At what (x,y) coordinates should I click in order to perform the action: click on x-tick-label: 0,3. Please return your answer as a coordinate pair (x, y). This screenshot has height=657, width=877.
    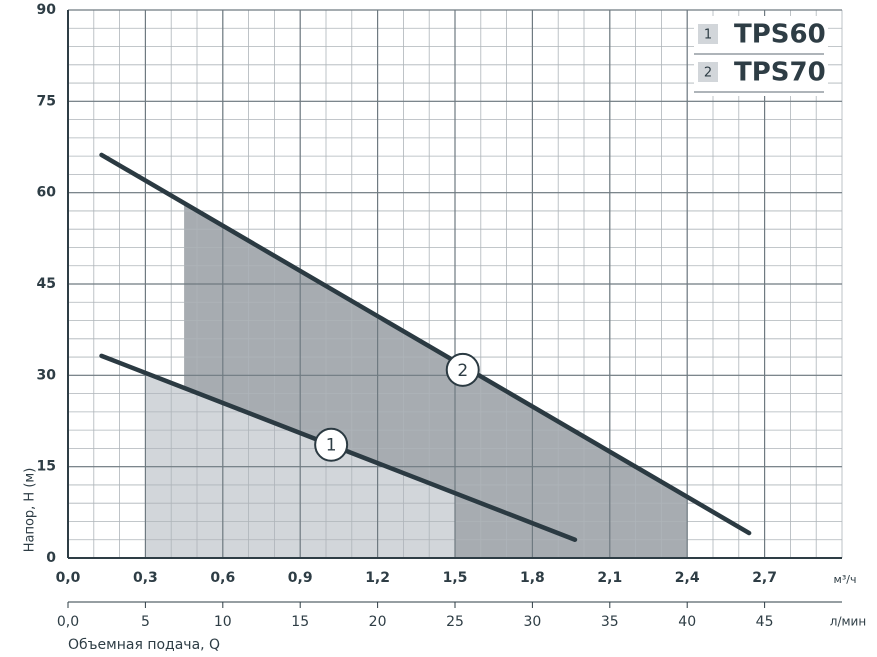
    Looking at the image, I should click on (145, 578).